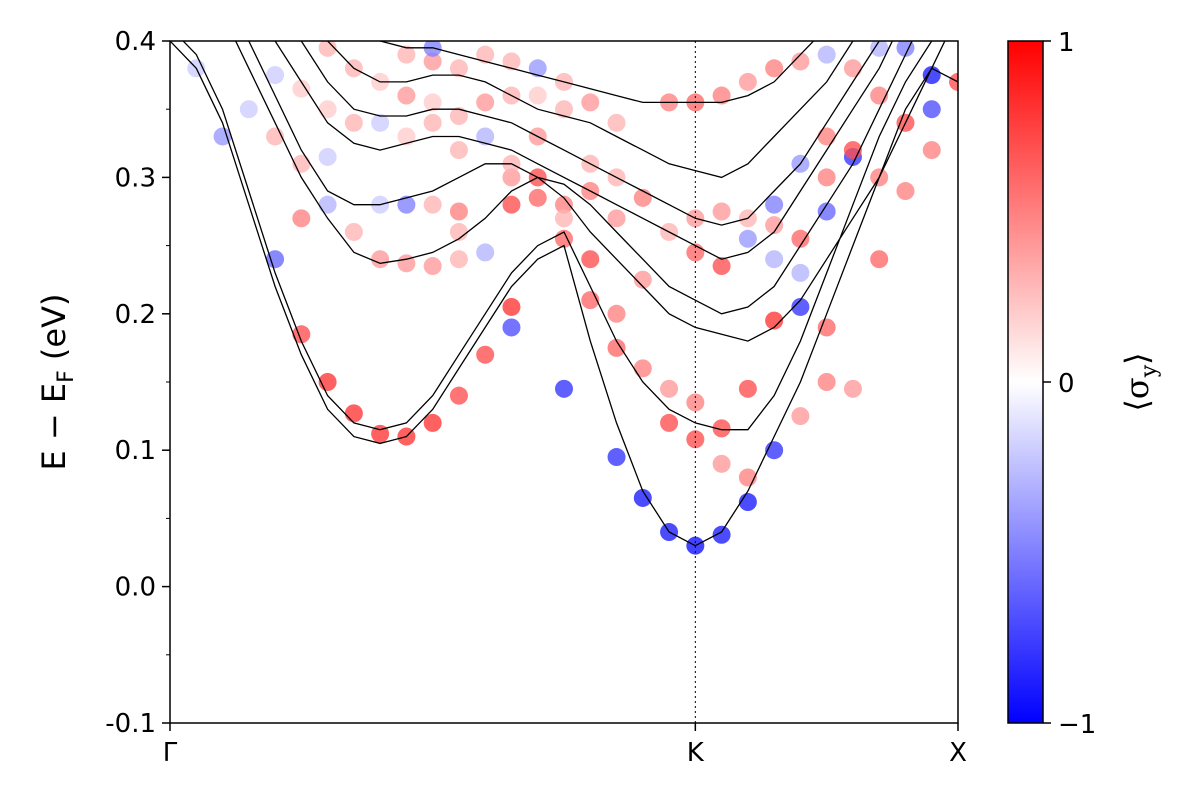  What do you see at coordinates (1140, 381) in the screenshot?
I see `colorbar-label: ⟨σy⟩` at bounding box center [1140, 381].